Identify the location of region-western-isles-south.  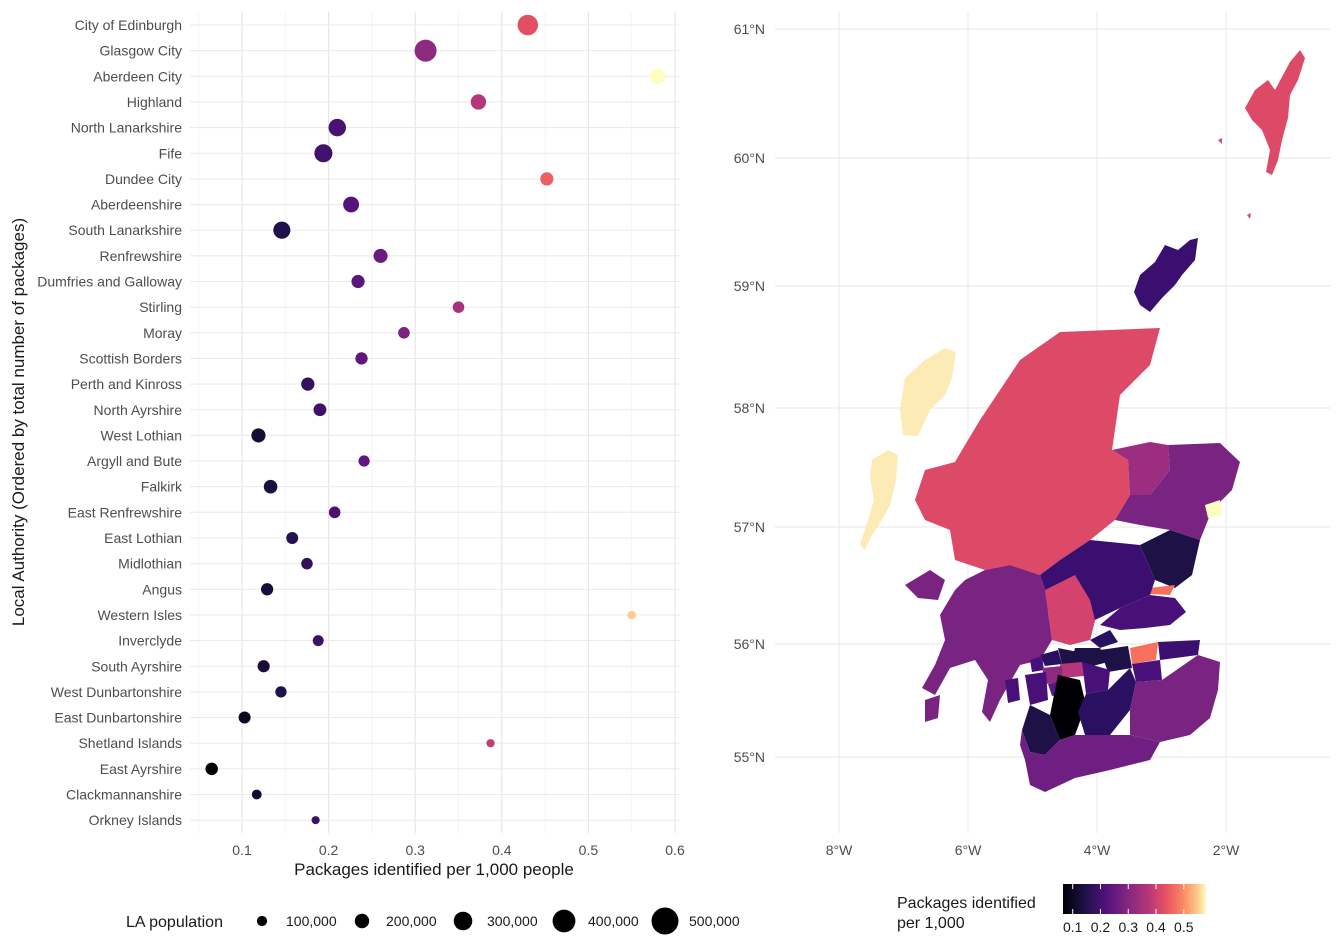
(879, 500).